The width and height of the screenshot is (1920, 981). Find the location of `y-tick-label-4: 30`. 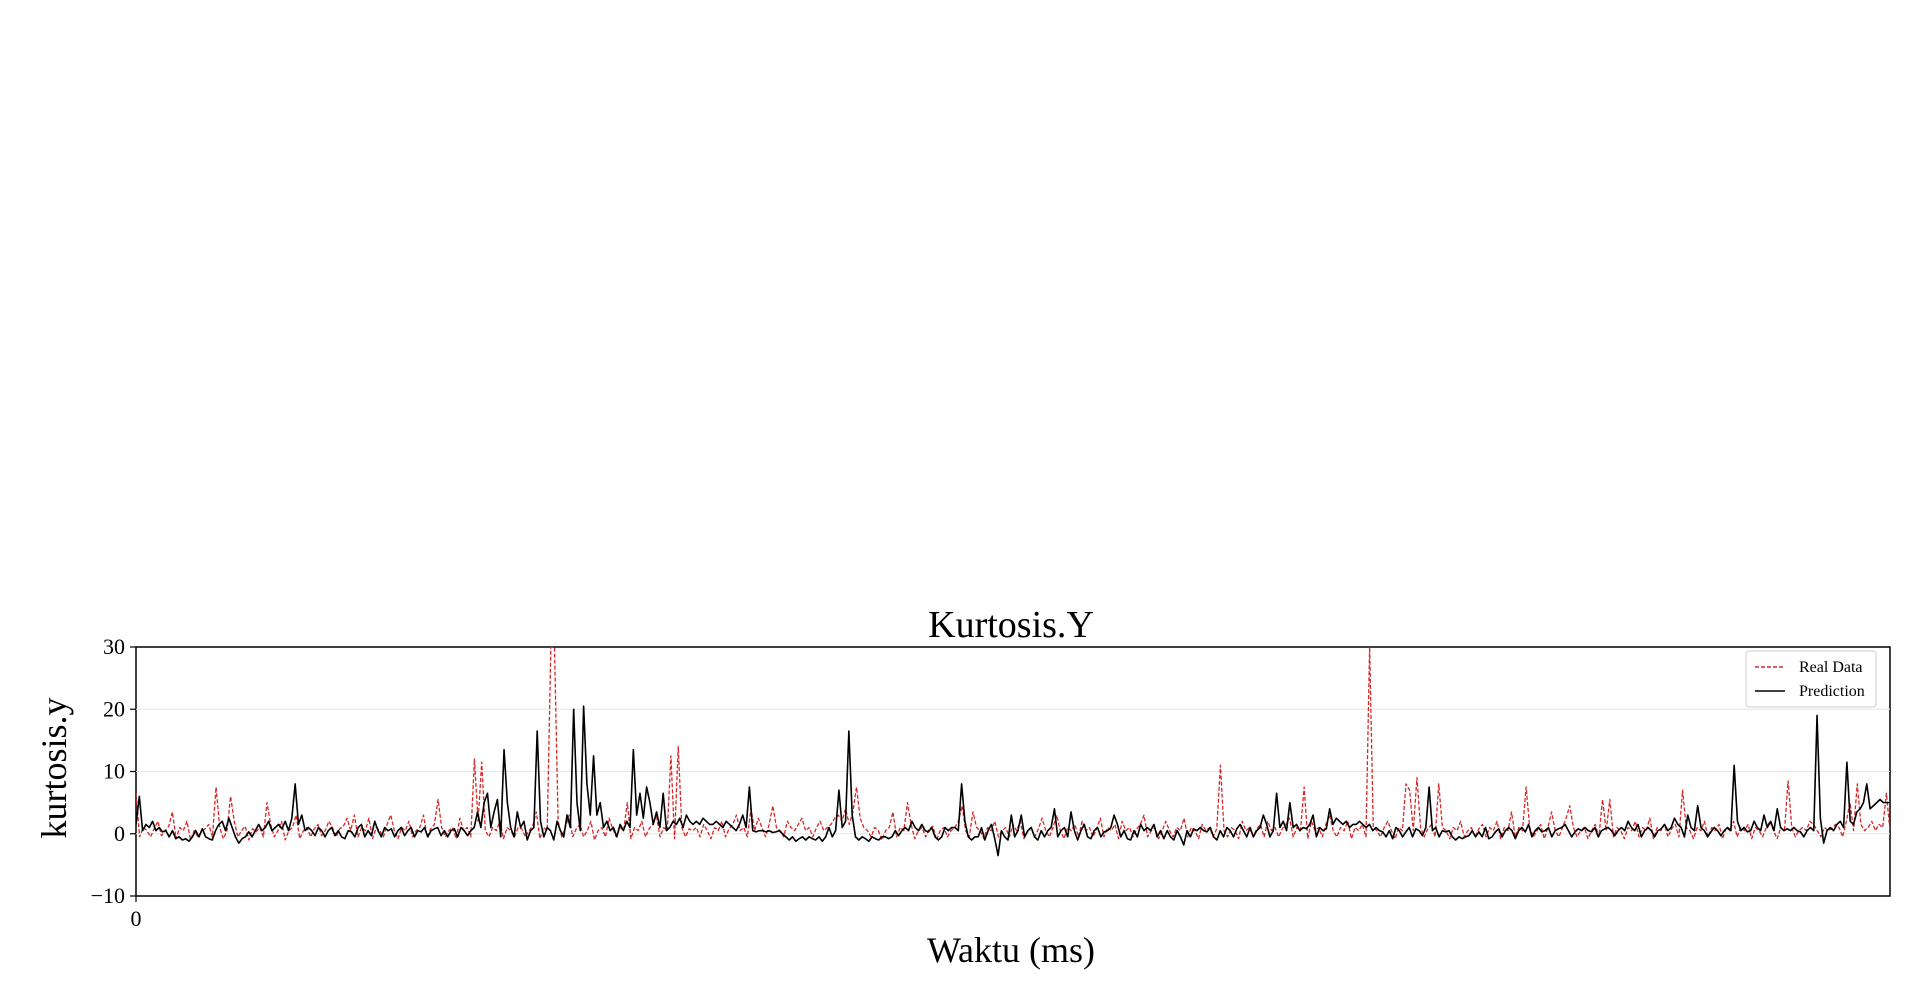

y-tick-label-4: 30 is located at coordinates (114, 646).